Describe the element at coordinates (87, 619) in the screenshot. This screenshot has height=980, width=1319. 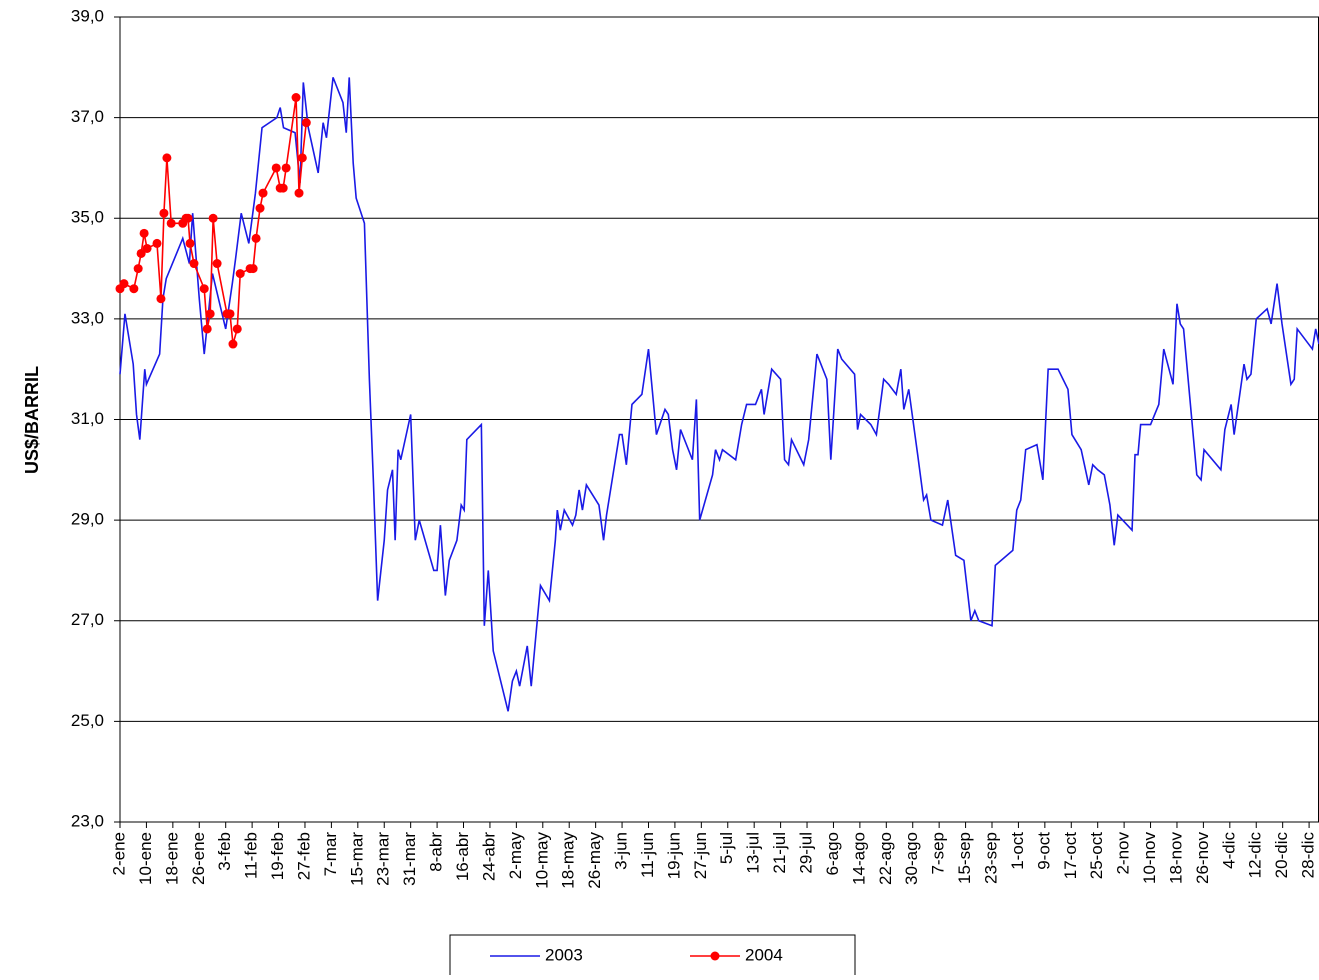
I see `y-tick-label: 27,0` at that location.